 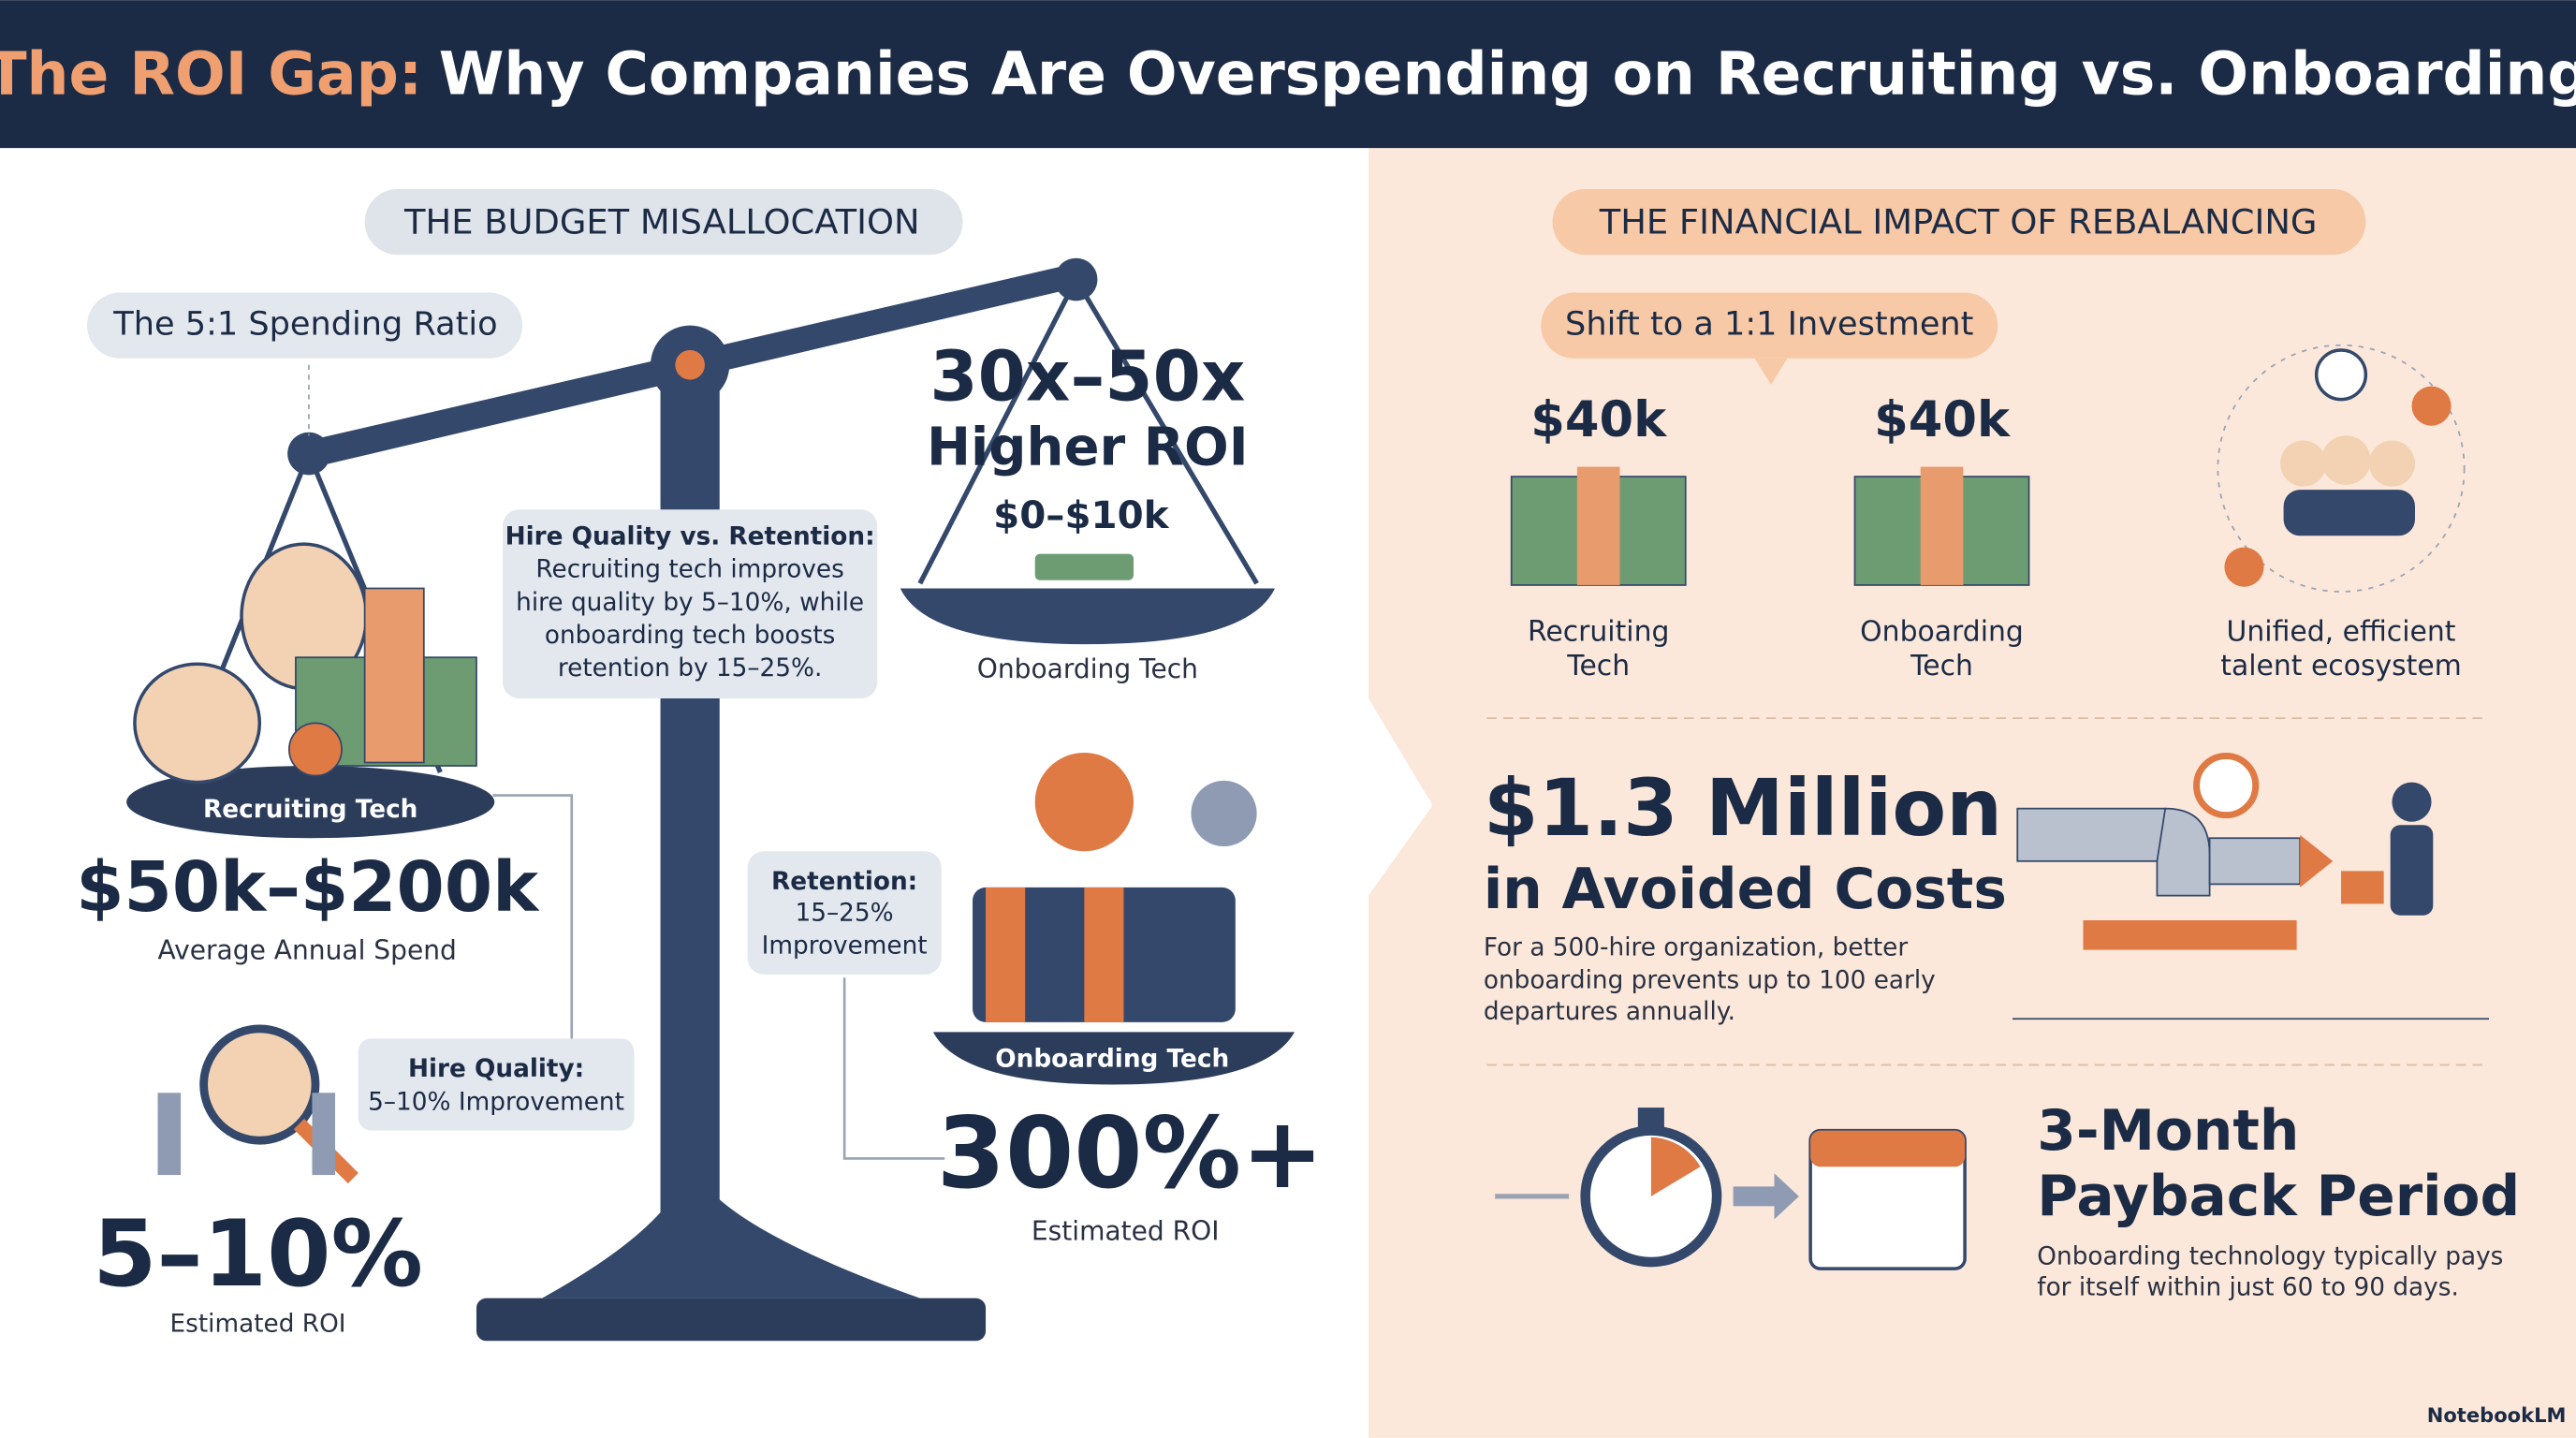 I want to click on ratio-pill, so click(x=305, y=325).